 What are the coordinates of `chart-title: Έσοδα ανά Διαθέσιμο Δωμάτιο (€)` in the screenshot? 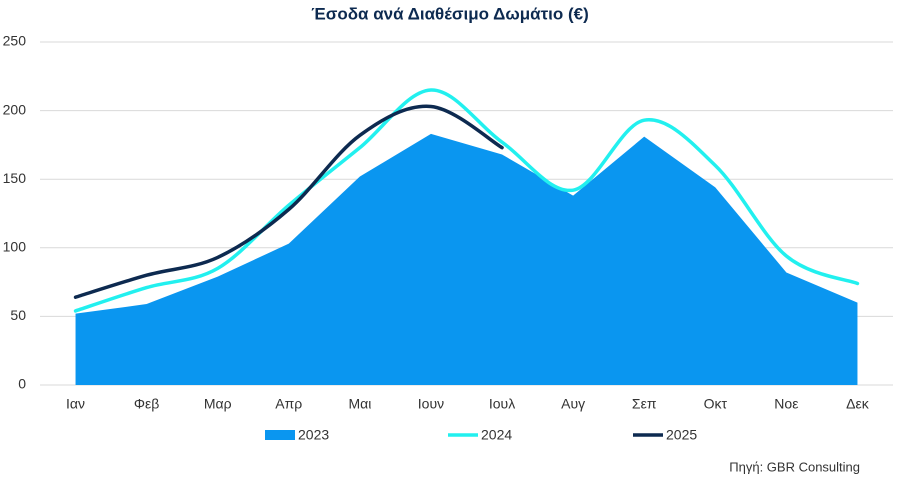 It's located at (450, 13).